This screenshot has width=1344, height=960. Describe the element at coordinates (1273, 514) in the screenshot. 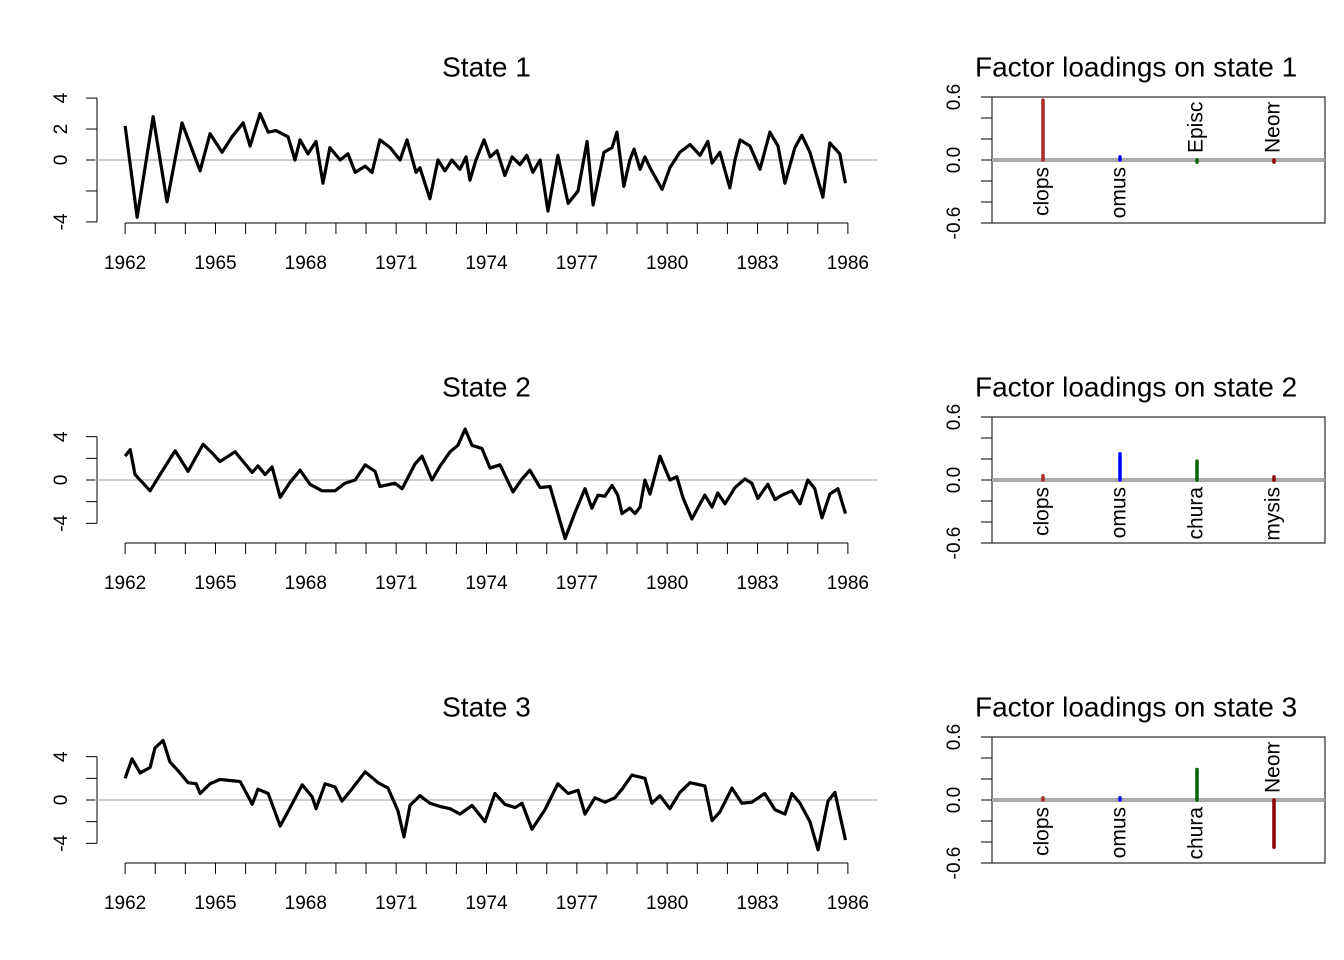

I see `loading-label: mysis` at that location.